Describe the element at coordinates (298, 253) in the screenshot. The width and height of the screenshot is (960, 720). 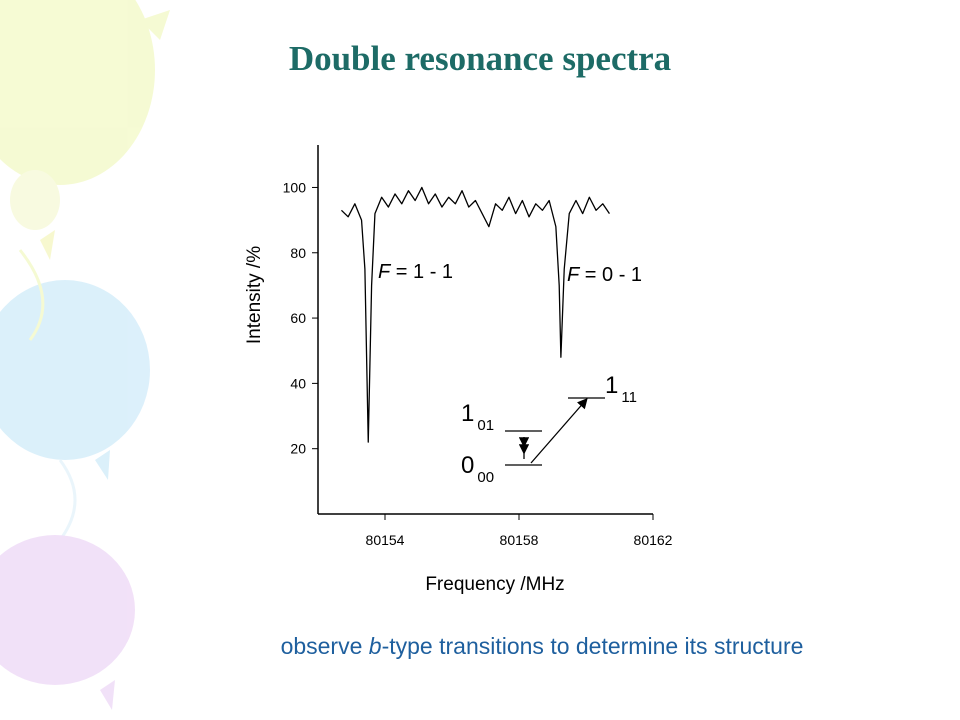
I see `y-tick-label: 80` at that location.